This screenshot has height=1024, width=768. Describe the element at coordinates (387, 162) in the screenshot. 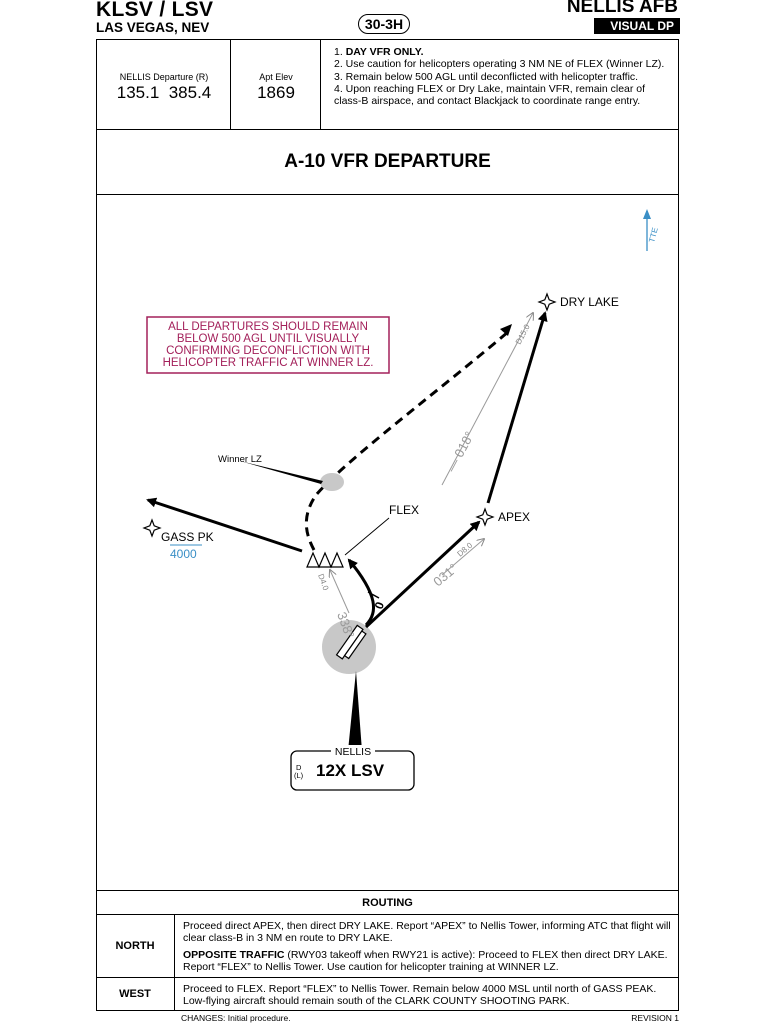

I see `procedure-title: A-10 VFR DEPARTURE` at that location.